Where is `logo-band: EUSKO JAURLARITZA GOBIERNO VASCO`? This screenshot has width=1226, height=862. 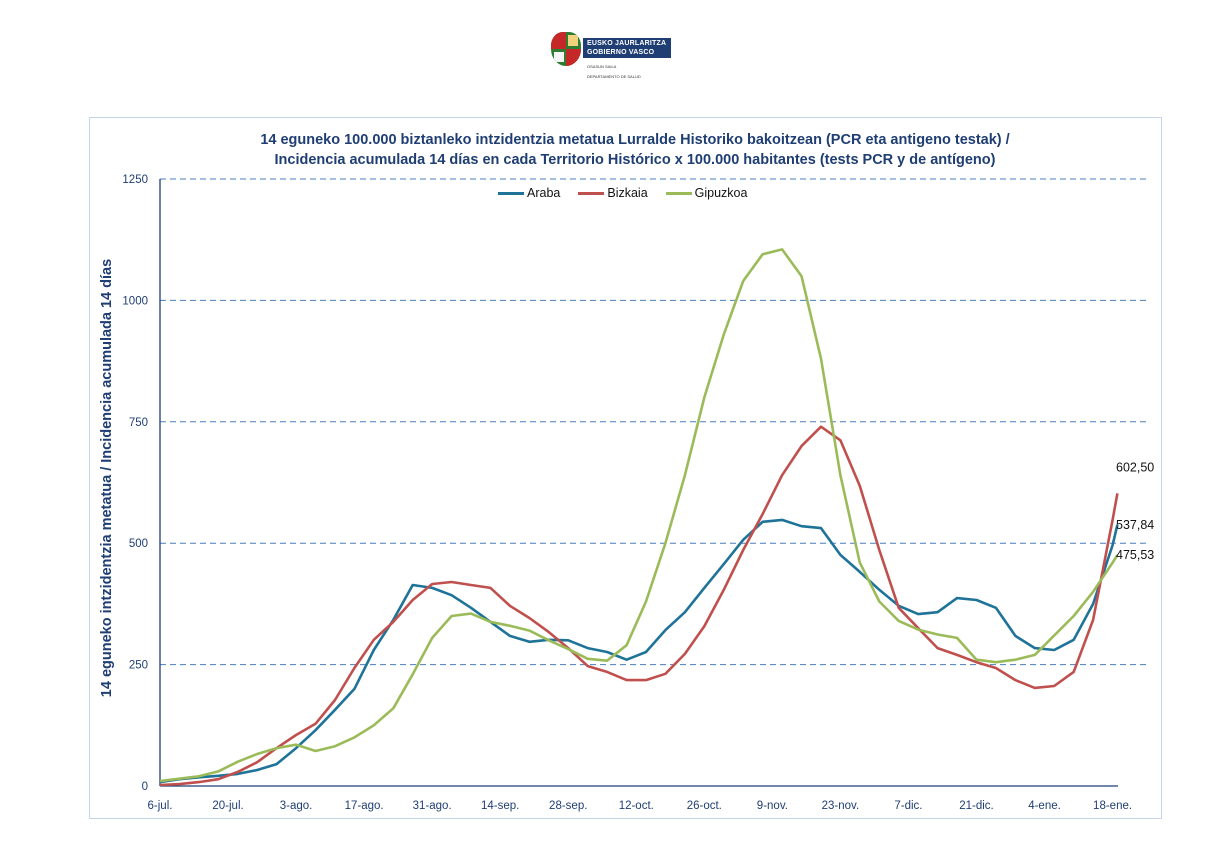 logo-band: EUSKO JAURLARITZA GOBIERNO VASCO is located at coordinates (627, 48).